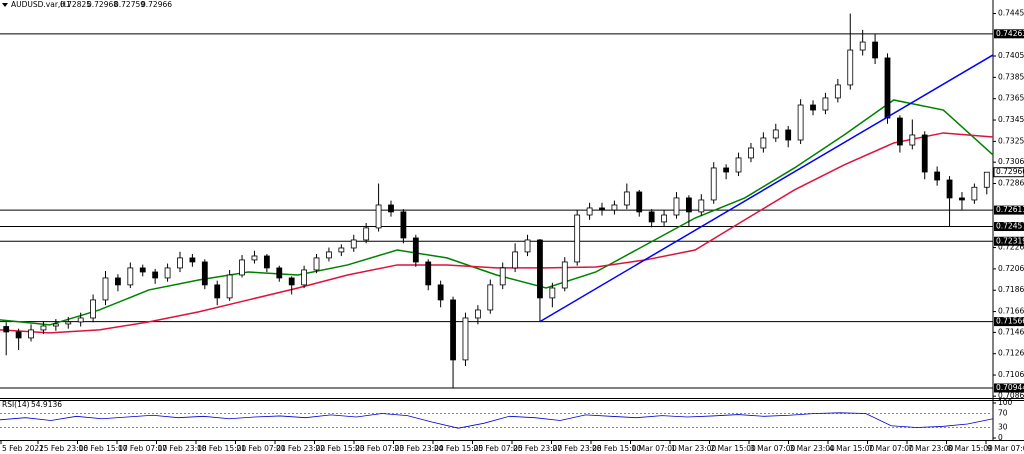 This screenshot has width=1024, height=454. I want to click on x-tick-label: 9 Mar 07:00, so click(1005, 448).